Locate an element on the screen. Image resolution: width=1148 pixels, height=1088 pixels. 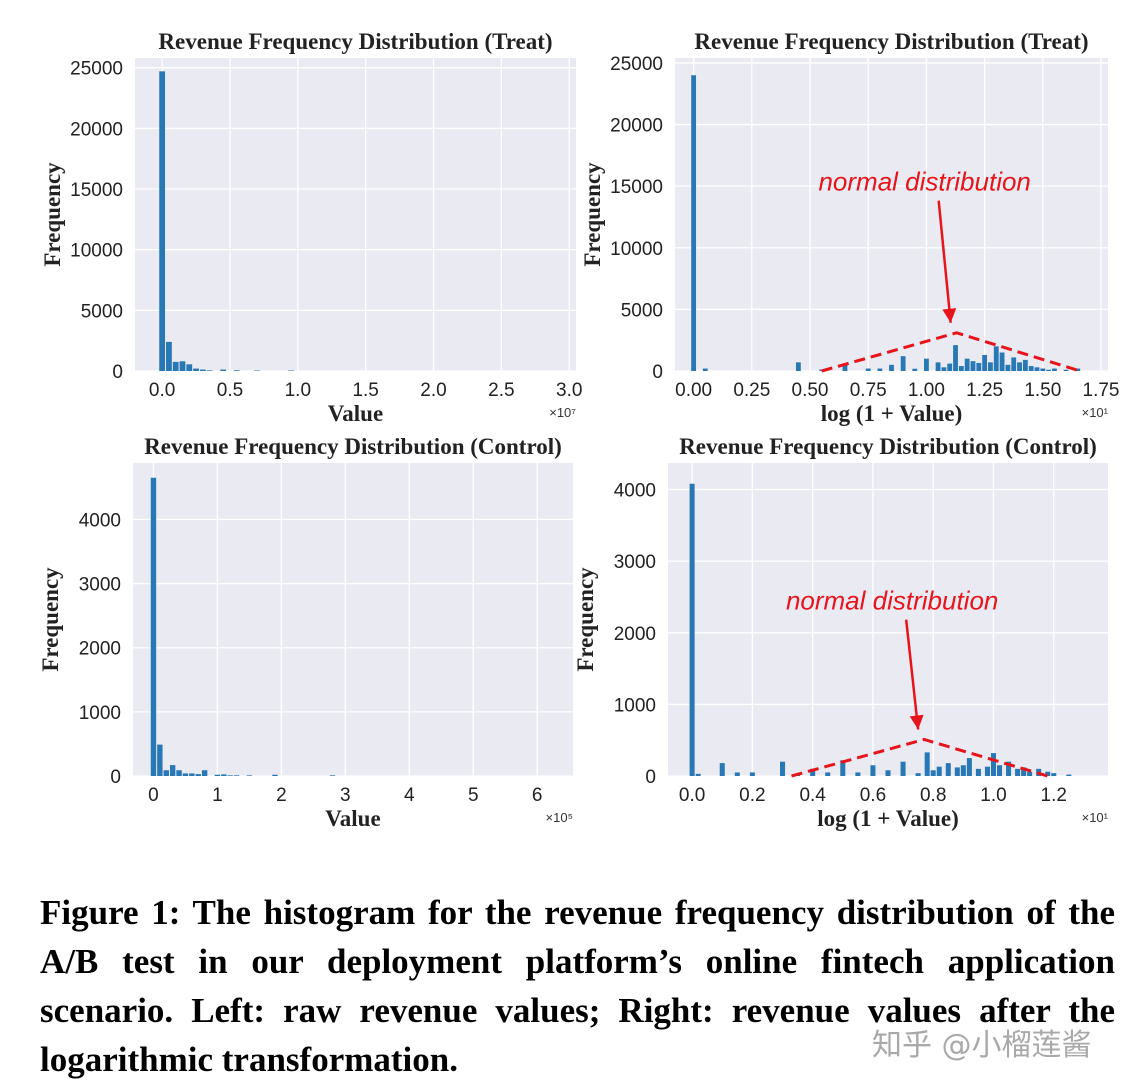
normal-fit-curve is located at coordinates (920, 757).